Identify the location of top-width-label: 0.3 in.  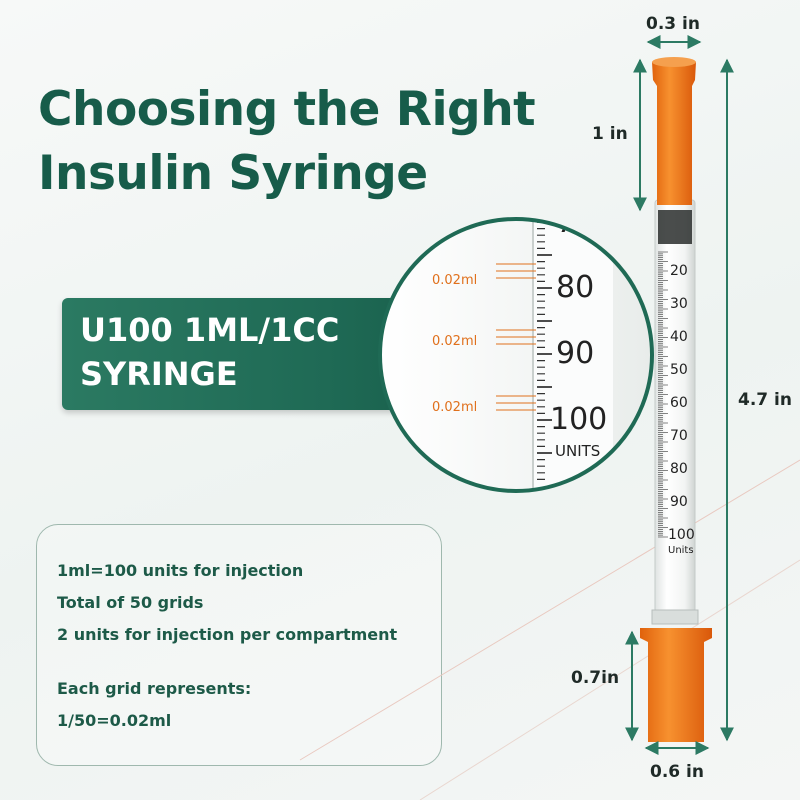
(673, 24).